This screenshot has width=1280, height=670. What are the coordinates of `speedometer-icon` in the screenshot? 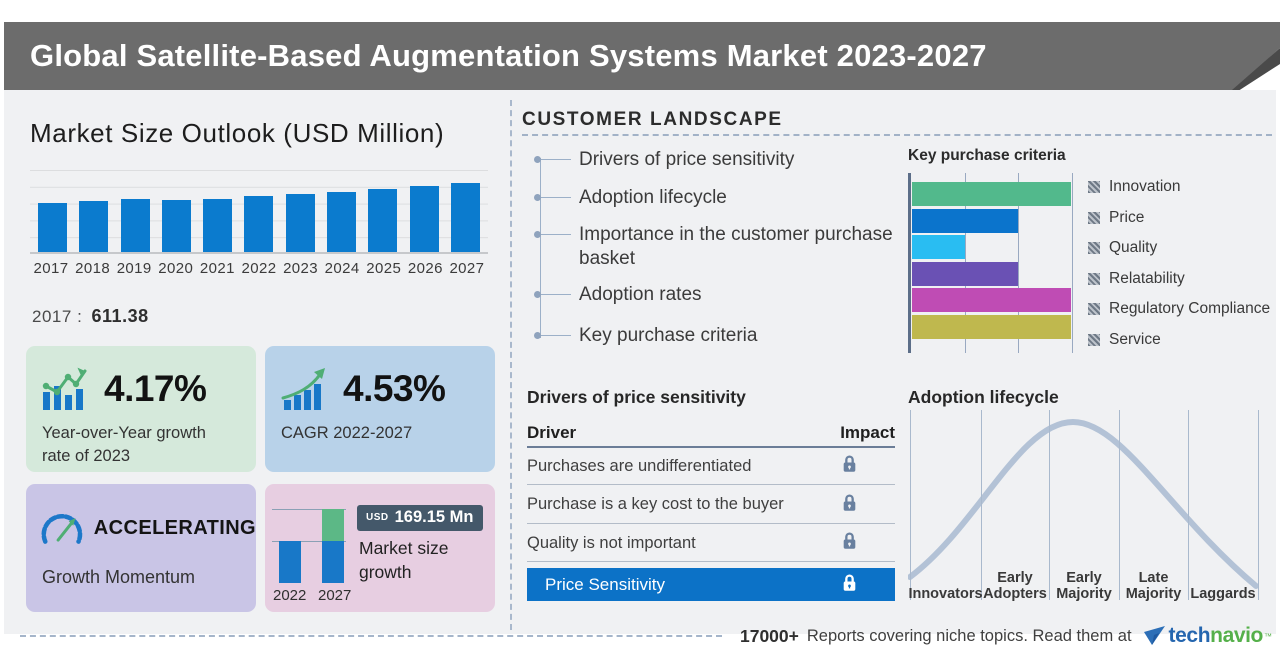 It's located at (62, 529).